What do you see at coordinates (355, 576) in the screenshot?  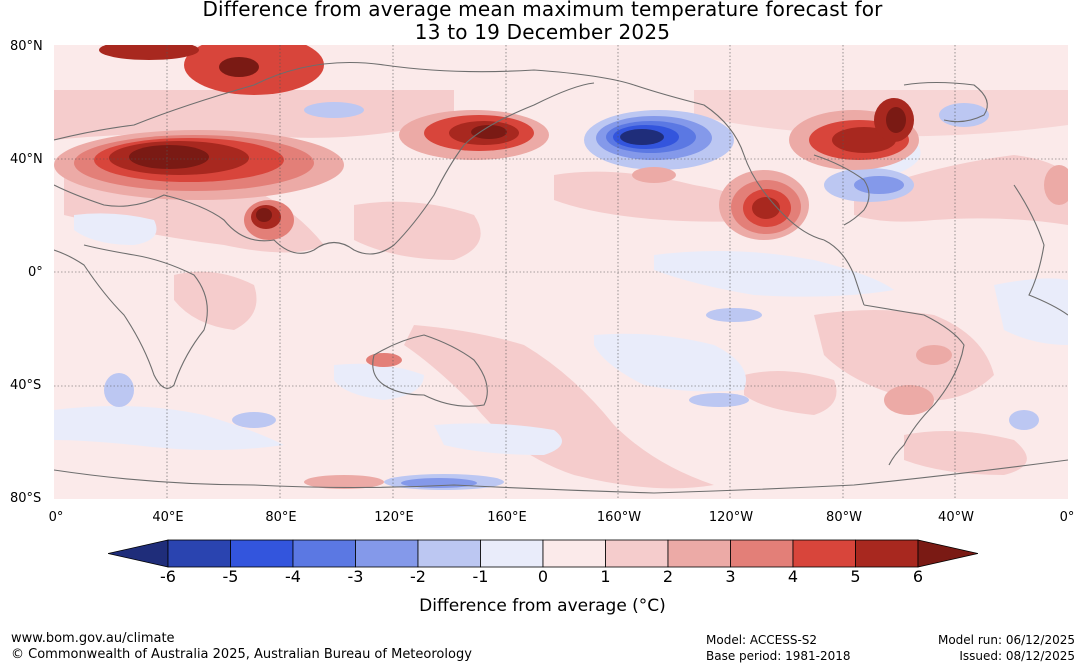 I see `colorbar-tick-label: -3` at bounding box center [355, 576].